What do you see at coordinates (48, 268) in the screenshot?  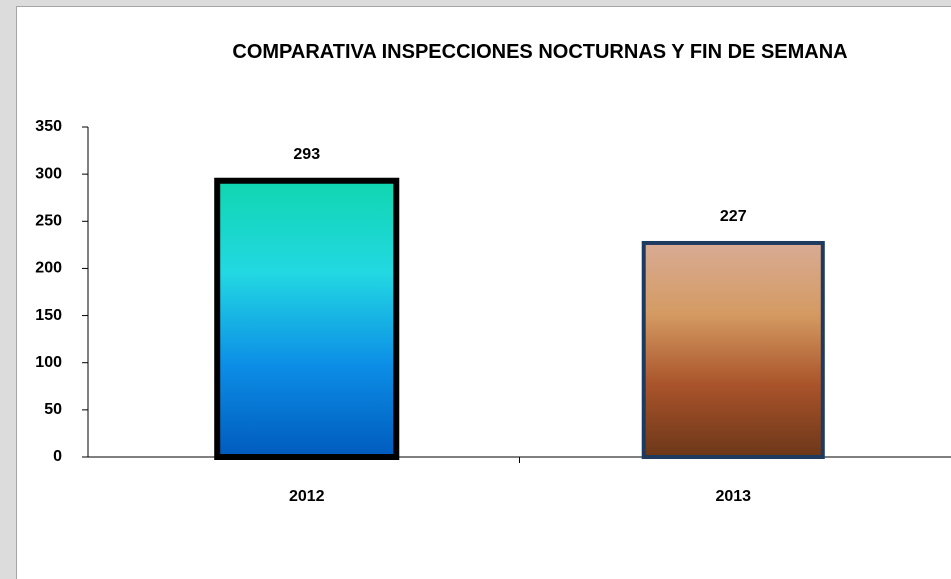 I see `y-tick-label: 200` at bounding box center [48, 268].